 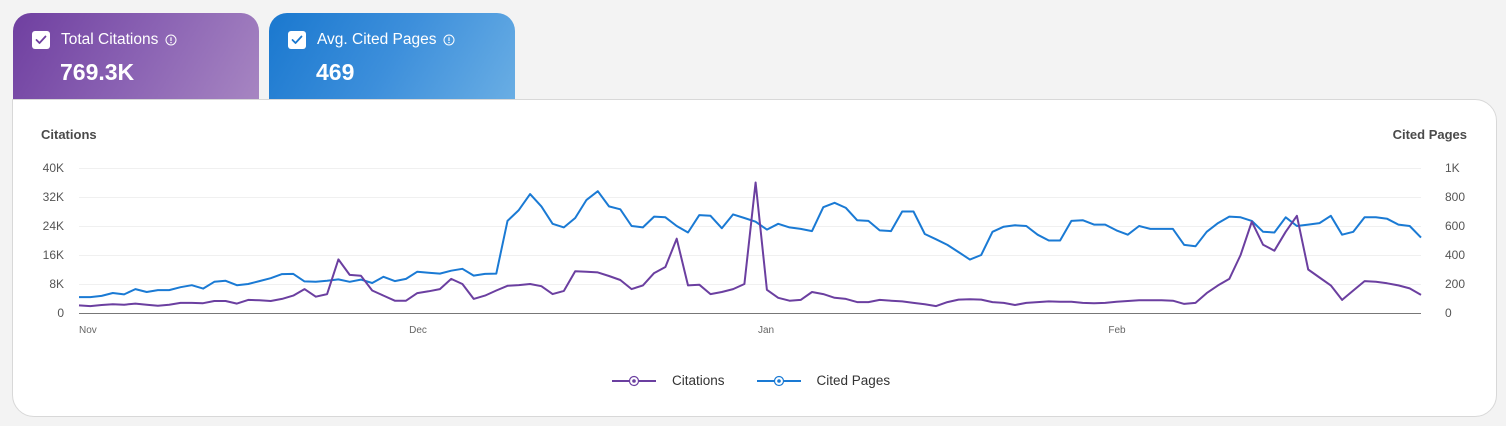 I want to click on chart-legend: Citations Cited Pages, so click(x=767, y=380).